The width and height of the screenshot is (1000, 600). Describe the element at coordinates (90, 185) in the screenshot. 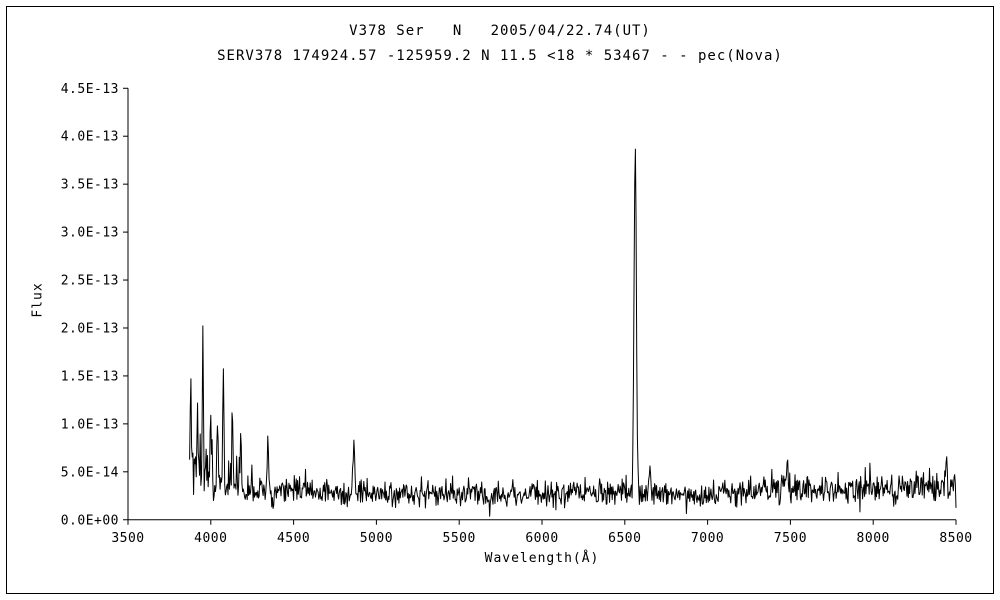

I see `y-tick-label: 3.5E-13` at that location.